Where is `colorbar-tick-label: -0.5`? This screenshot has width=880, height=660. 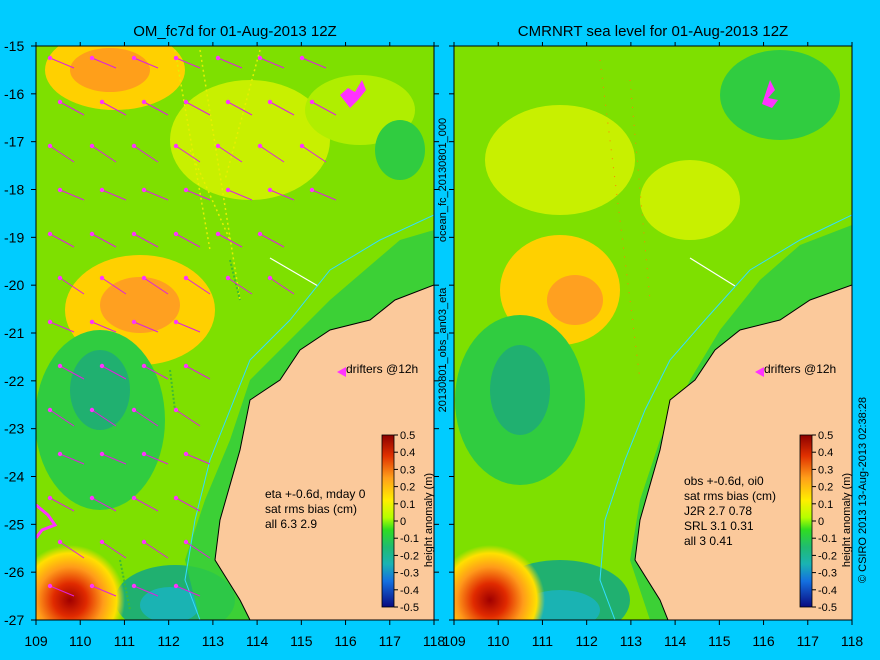
colorbar-tick-label: -0.5 is located at coordinates (827, 608).